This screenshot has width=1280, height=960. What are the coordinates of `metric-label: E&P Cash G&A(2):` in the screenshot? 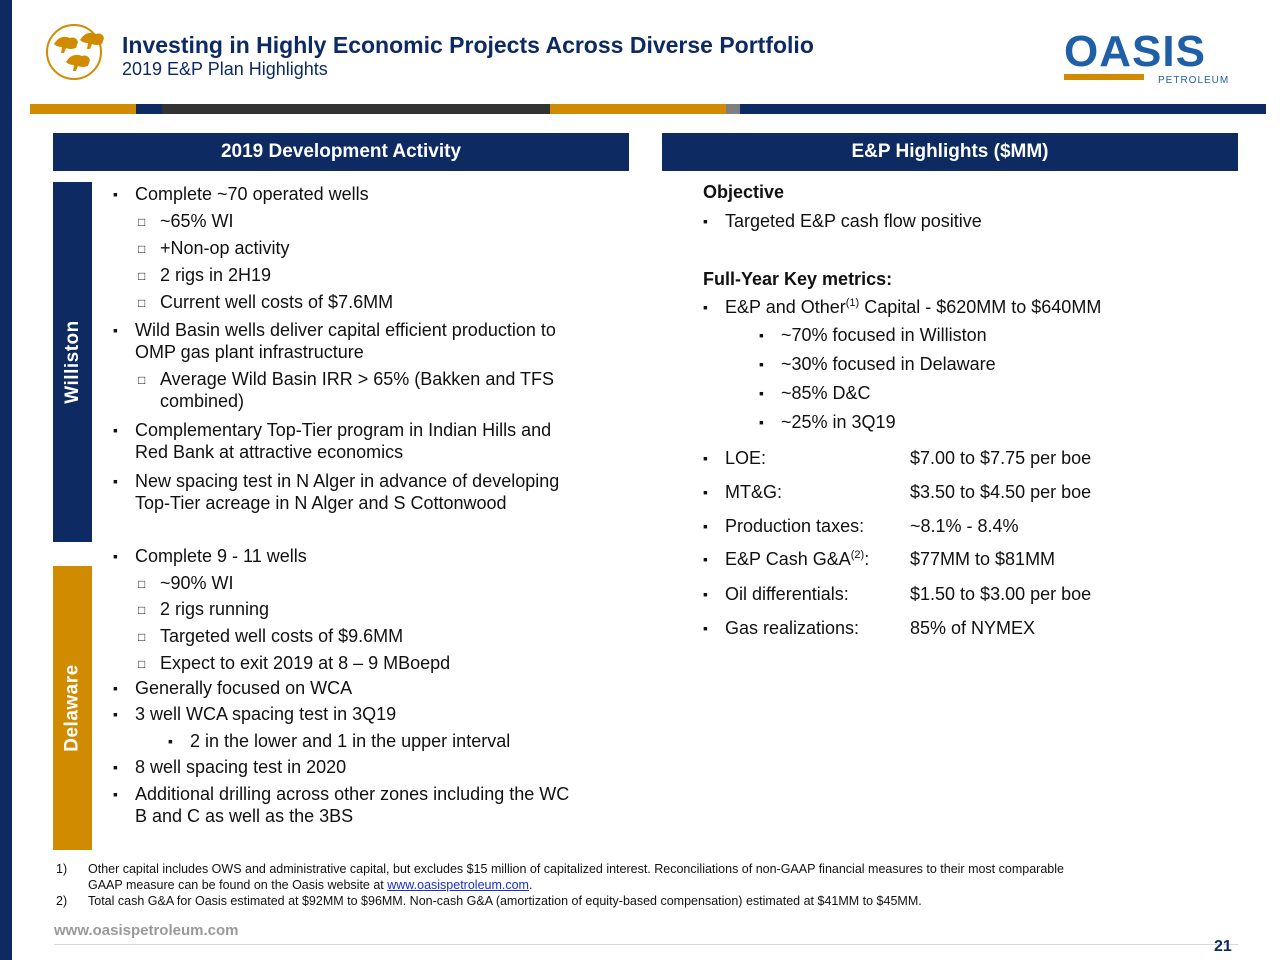 It's located at (786, 559).